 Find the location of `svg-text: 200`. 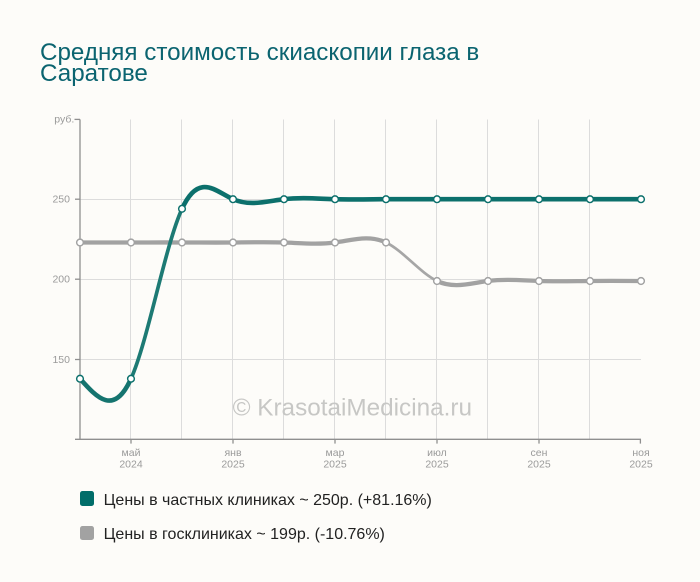

svg-text: 200 is located at coordinates (61, 280).